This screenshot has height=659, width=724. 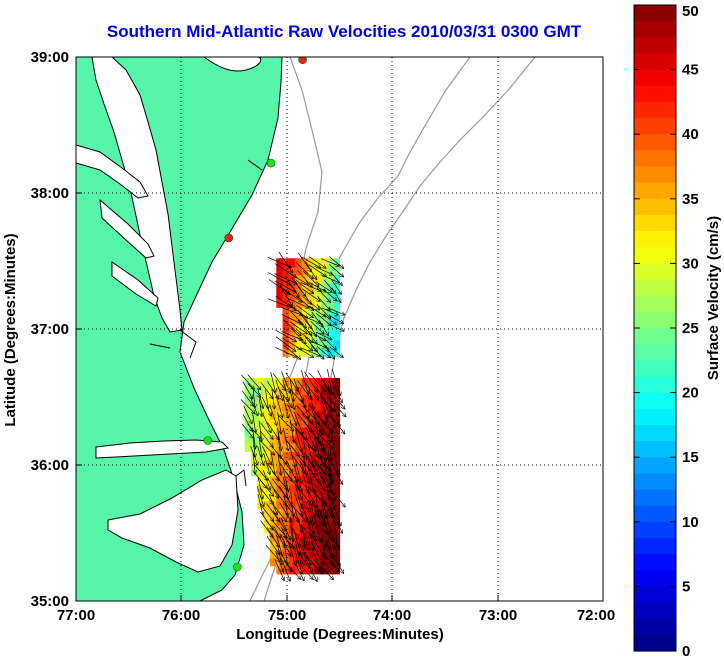 What do you see at coordinates (690, 199) in the screenshot?
I see `colorbar-tick-label: 35` at bounding box center [690, 199].